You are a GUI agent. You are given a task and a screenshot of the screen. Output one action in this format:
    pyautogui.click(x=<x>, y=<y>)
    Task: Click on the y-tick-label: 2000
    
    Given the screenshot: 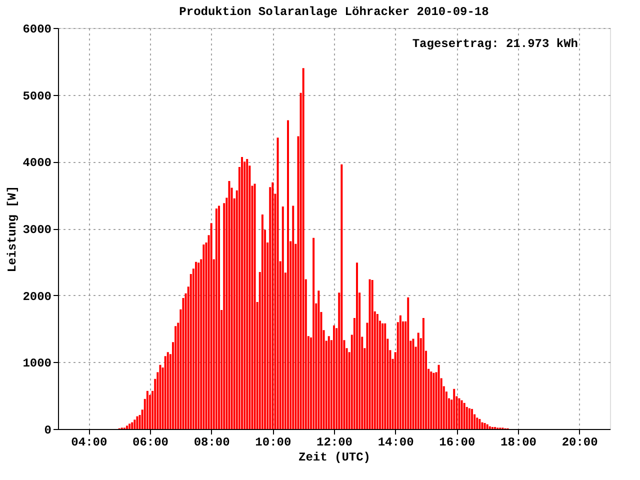 What is the action you would take?
    pyautogui.click(x=37, y=297)
    